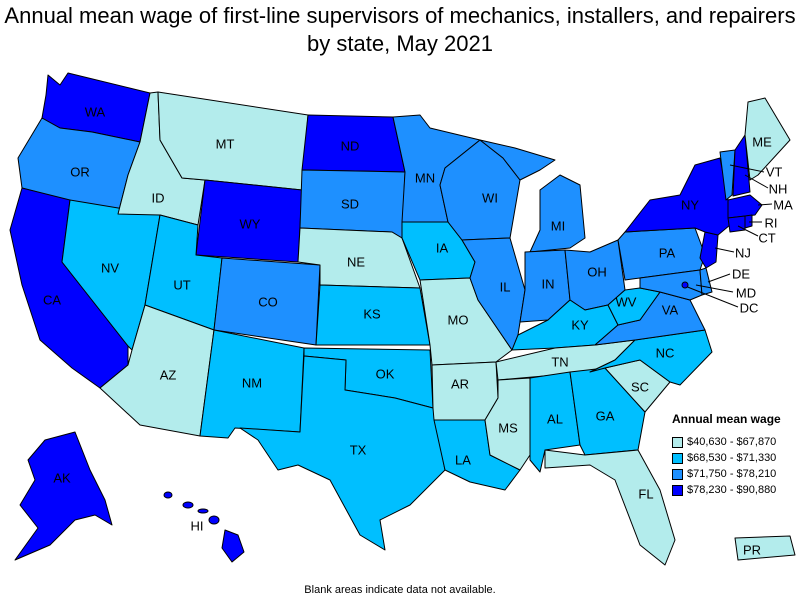 This screenshot has width=800, height=600. I want to click on label-or: OR, so click(80, 172).